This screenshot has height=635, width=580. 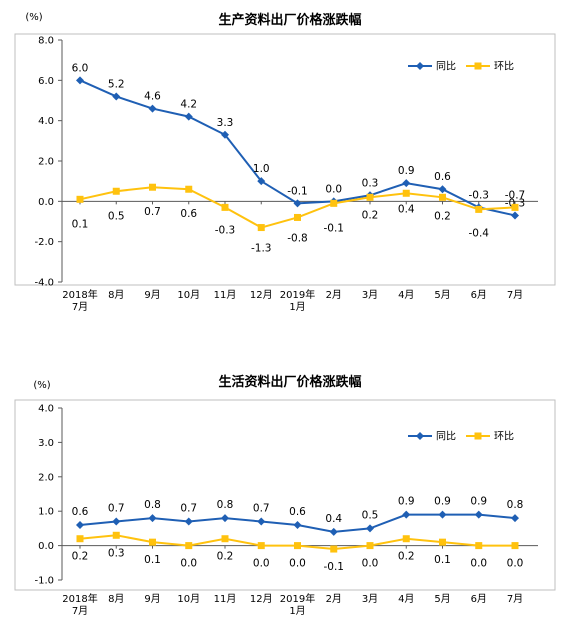 What do you see at coordinates (46, 512) in the screenshot?
I see `y-tick-label: 1.0` at bounding box center [46, 512].